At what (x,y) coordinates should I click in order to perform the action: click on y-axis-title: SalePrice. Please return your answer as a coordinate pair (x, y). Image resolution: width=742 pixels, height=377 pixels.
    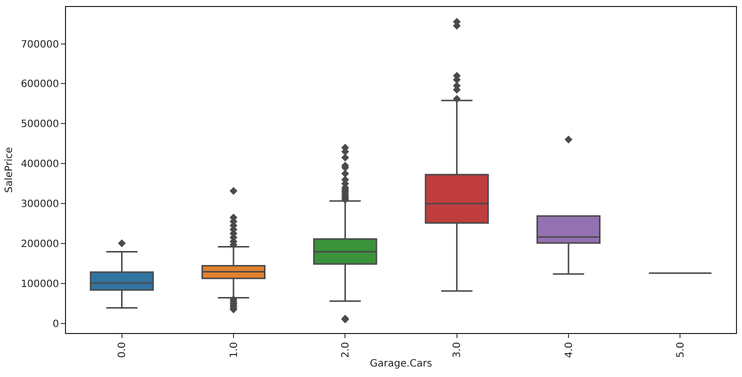
    Looking at the image, I should click on (9, 170).